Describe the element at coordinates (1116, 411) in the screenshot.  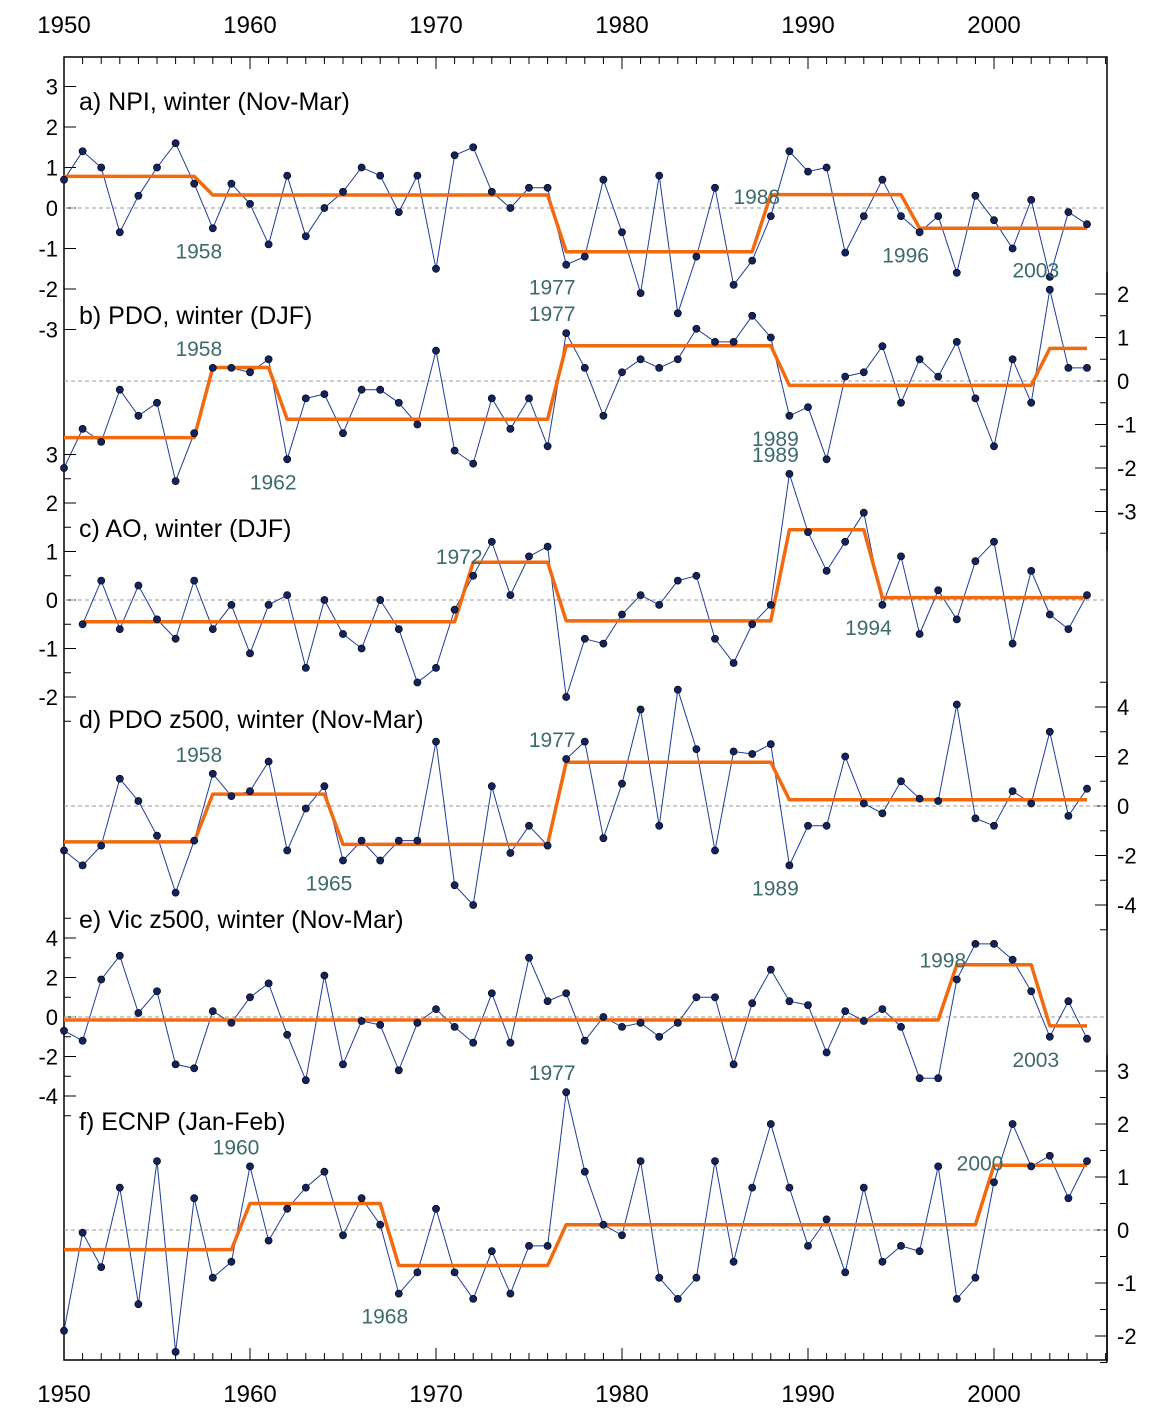
I see `right-y-axis: 2 1 0 -1 -2 -3` at that location.